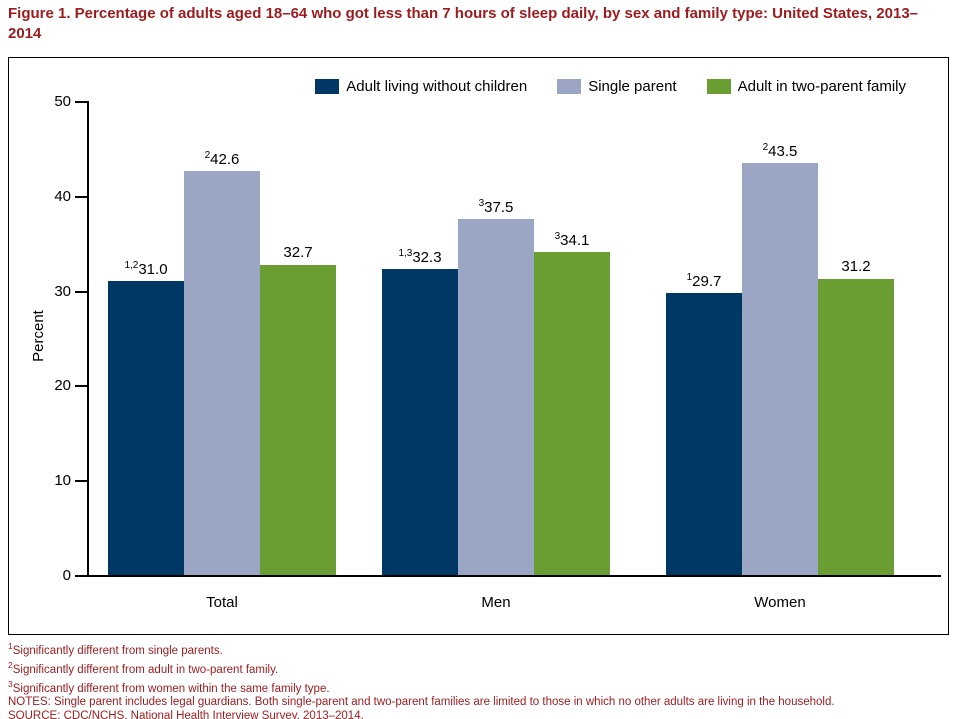  Describe the element at coordinates (62, 291) in the screenshot. I see `y-tick-label: 30` at that location.